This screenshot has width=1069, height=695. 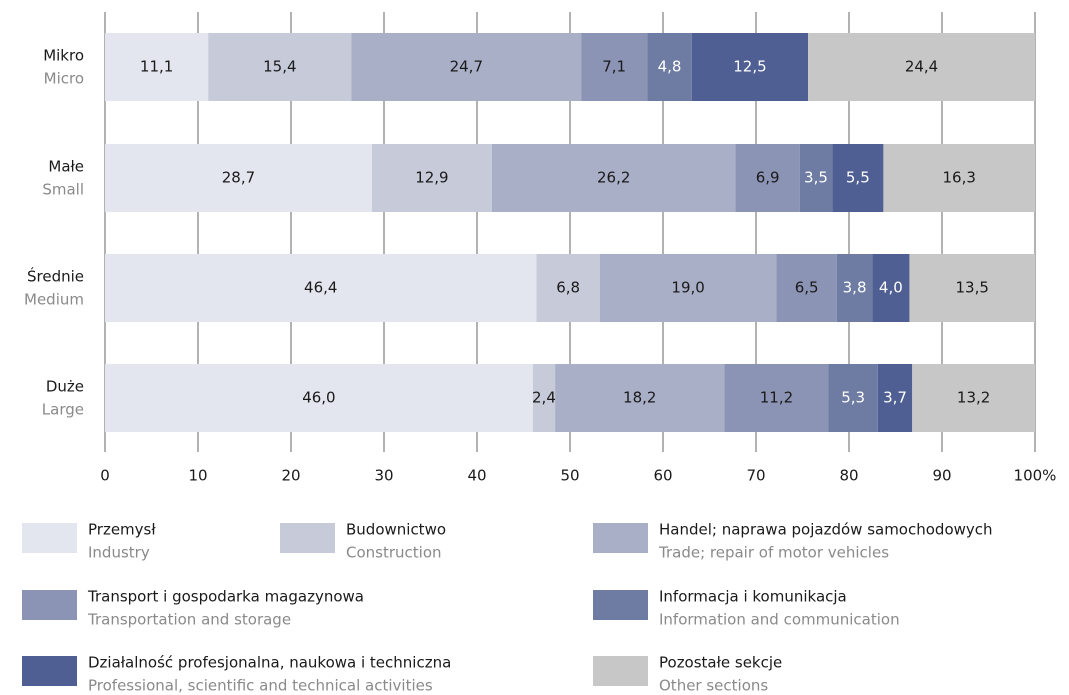 I want to click on value-label: 24,4, so click(x=921, y=67).